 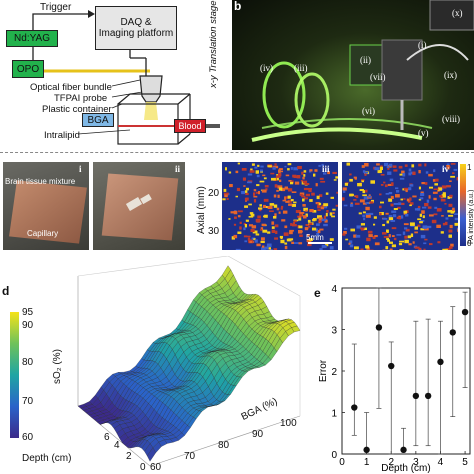 I want to click on y-tick-label: 2, so click(x=334, y=372).